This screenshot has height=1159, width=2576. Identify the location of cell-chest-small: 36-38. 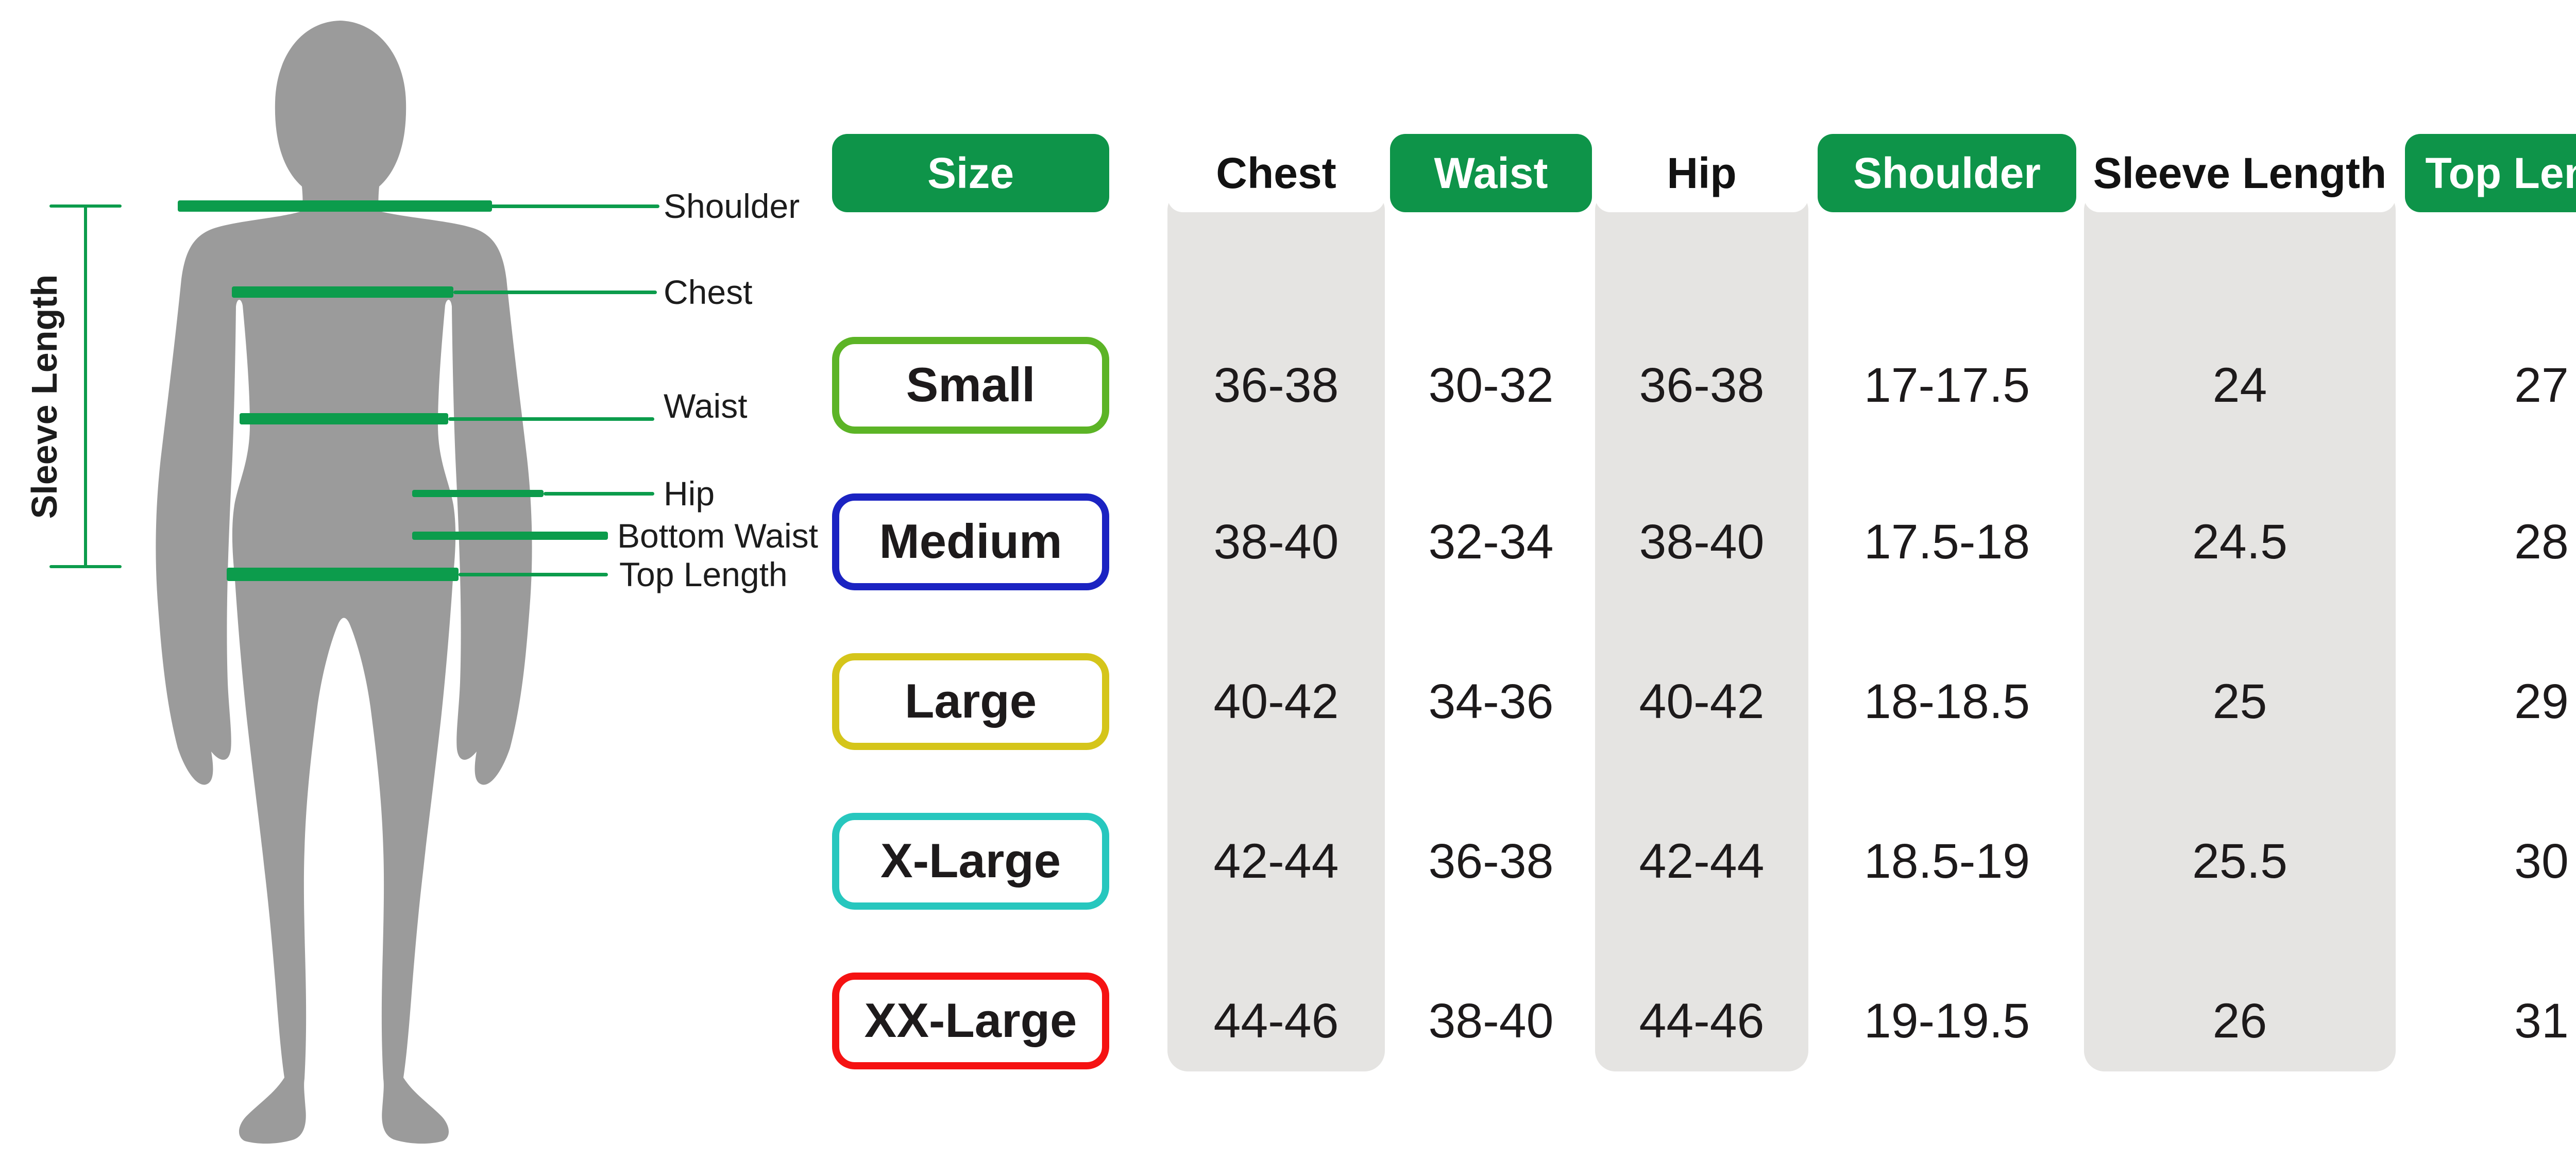
(1276, 385).